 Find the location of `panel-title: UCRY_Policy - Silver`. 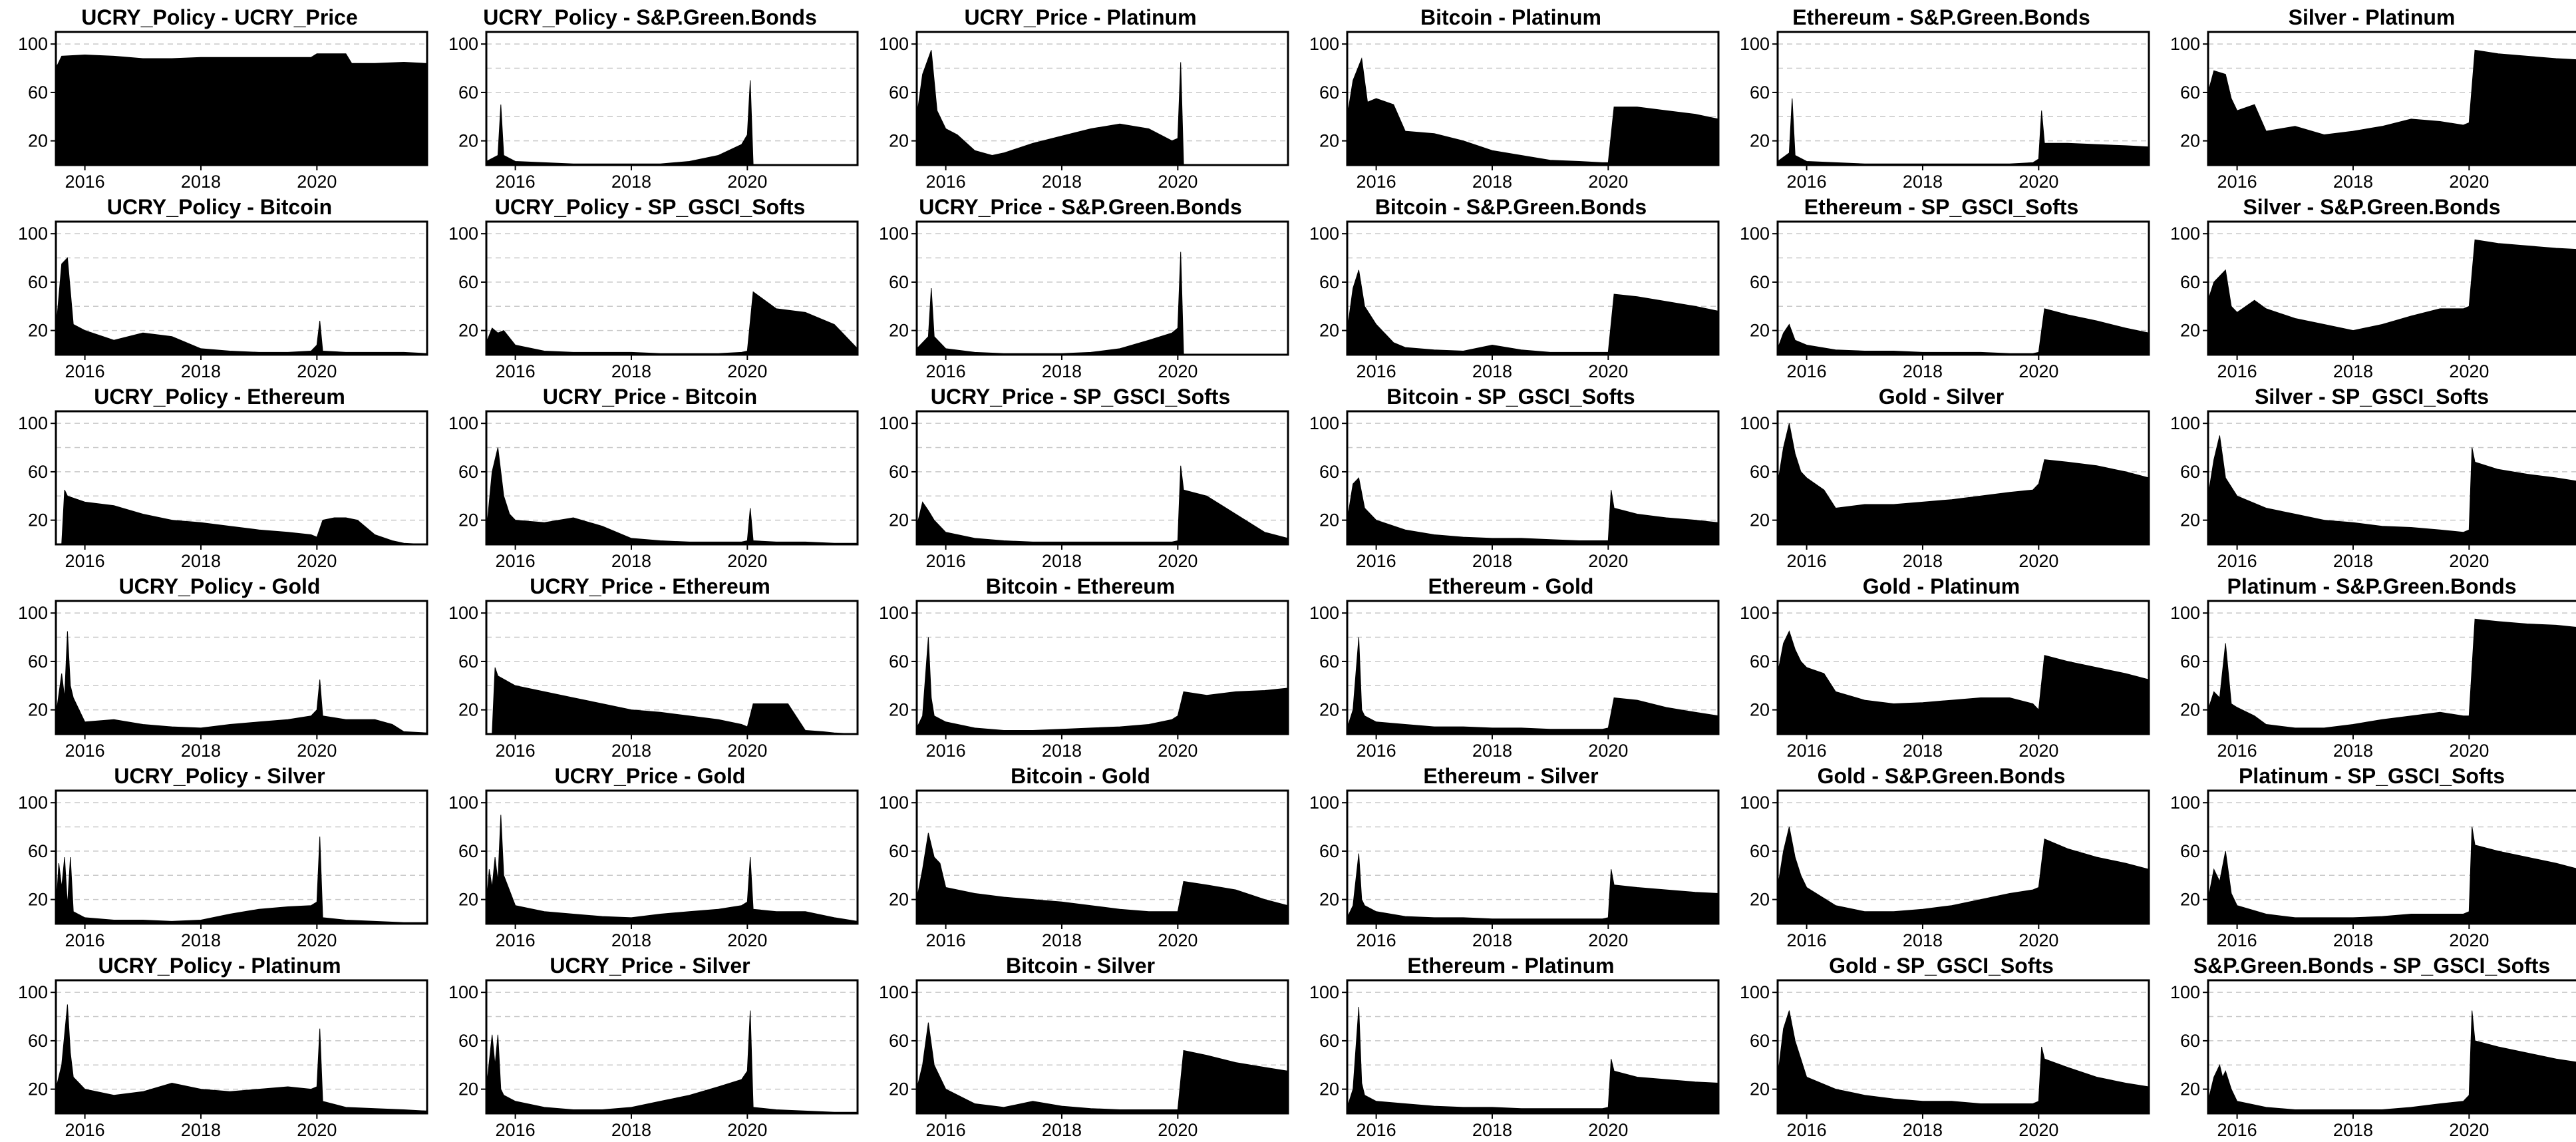

panel-title: UCRY_Policy - Silver is located at coordinates (219, 776).